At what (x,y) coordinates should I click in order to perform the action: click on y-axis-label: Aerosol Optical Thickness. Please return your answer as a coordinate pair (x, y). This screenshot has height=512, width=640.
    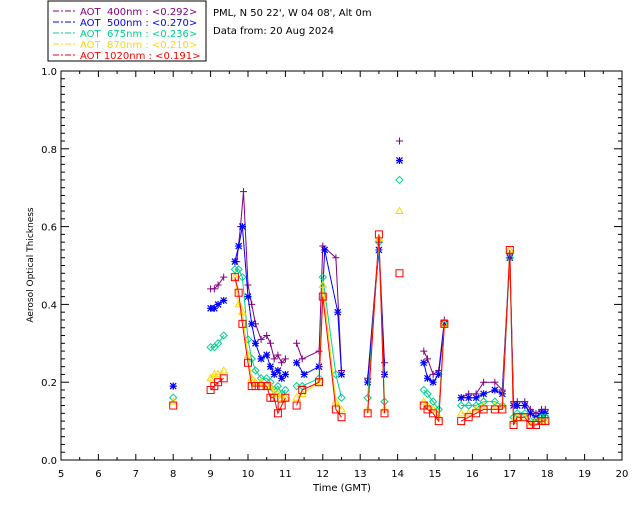
    Looking at the image, I should click on (31, 265).